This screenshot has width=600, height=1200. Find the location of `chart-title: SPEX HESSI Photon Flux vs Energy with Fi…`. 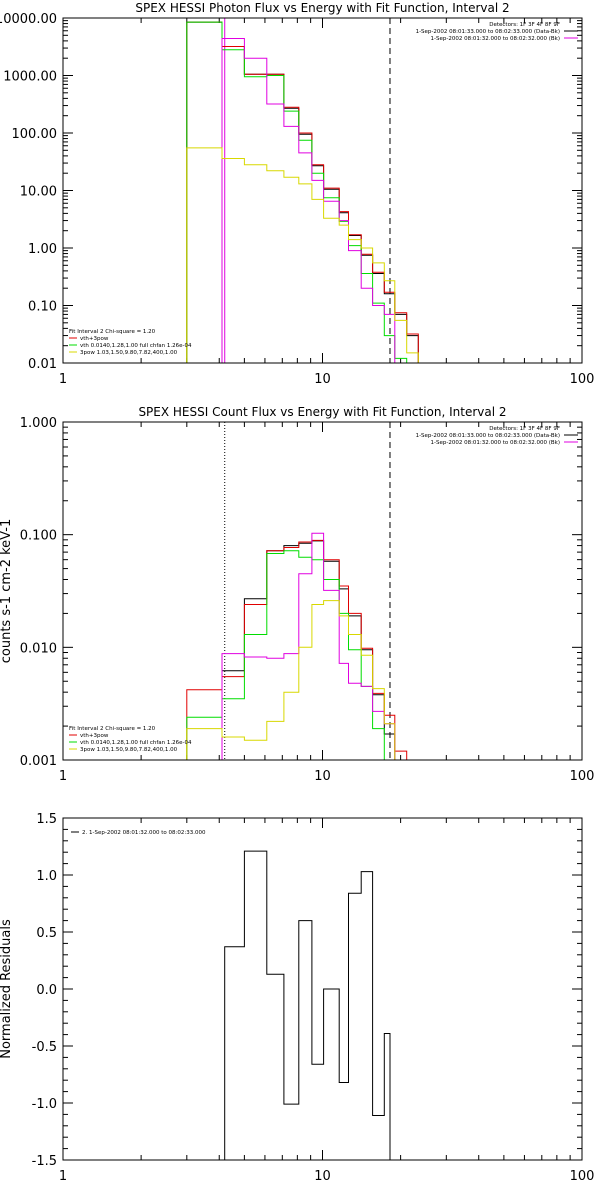

chart-title: SPEX HESSI Photon Flux vs Energy with Fi… is located at coordinates (322, 8).